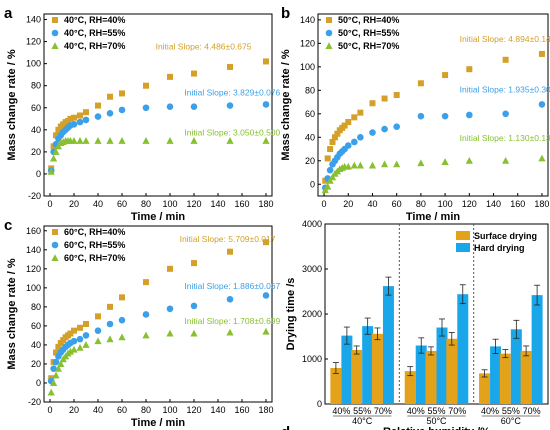 This screenshot has width=550, height=430. What do you see at coordinates (241, 204) in the screenshot?
I see `x-tick-label: 160` at bounding box center [241, 204].